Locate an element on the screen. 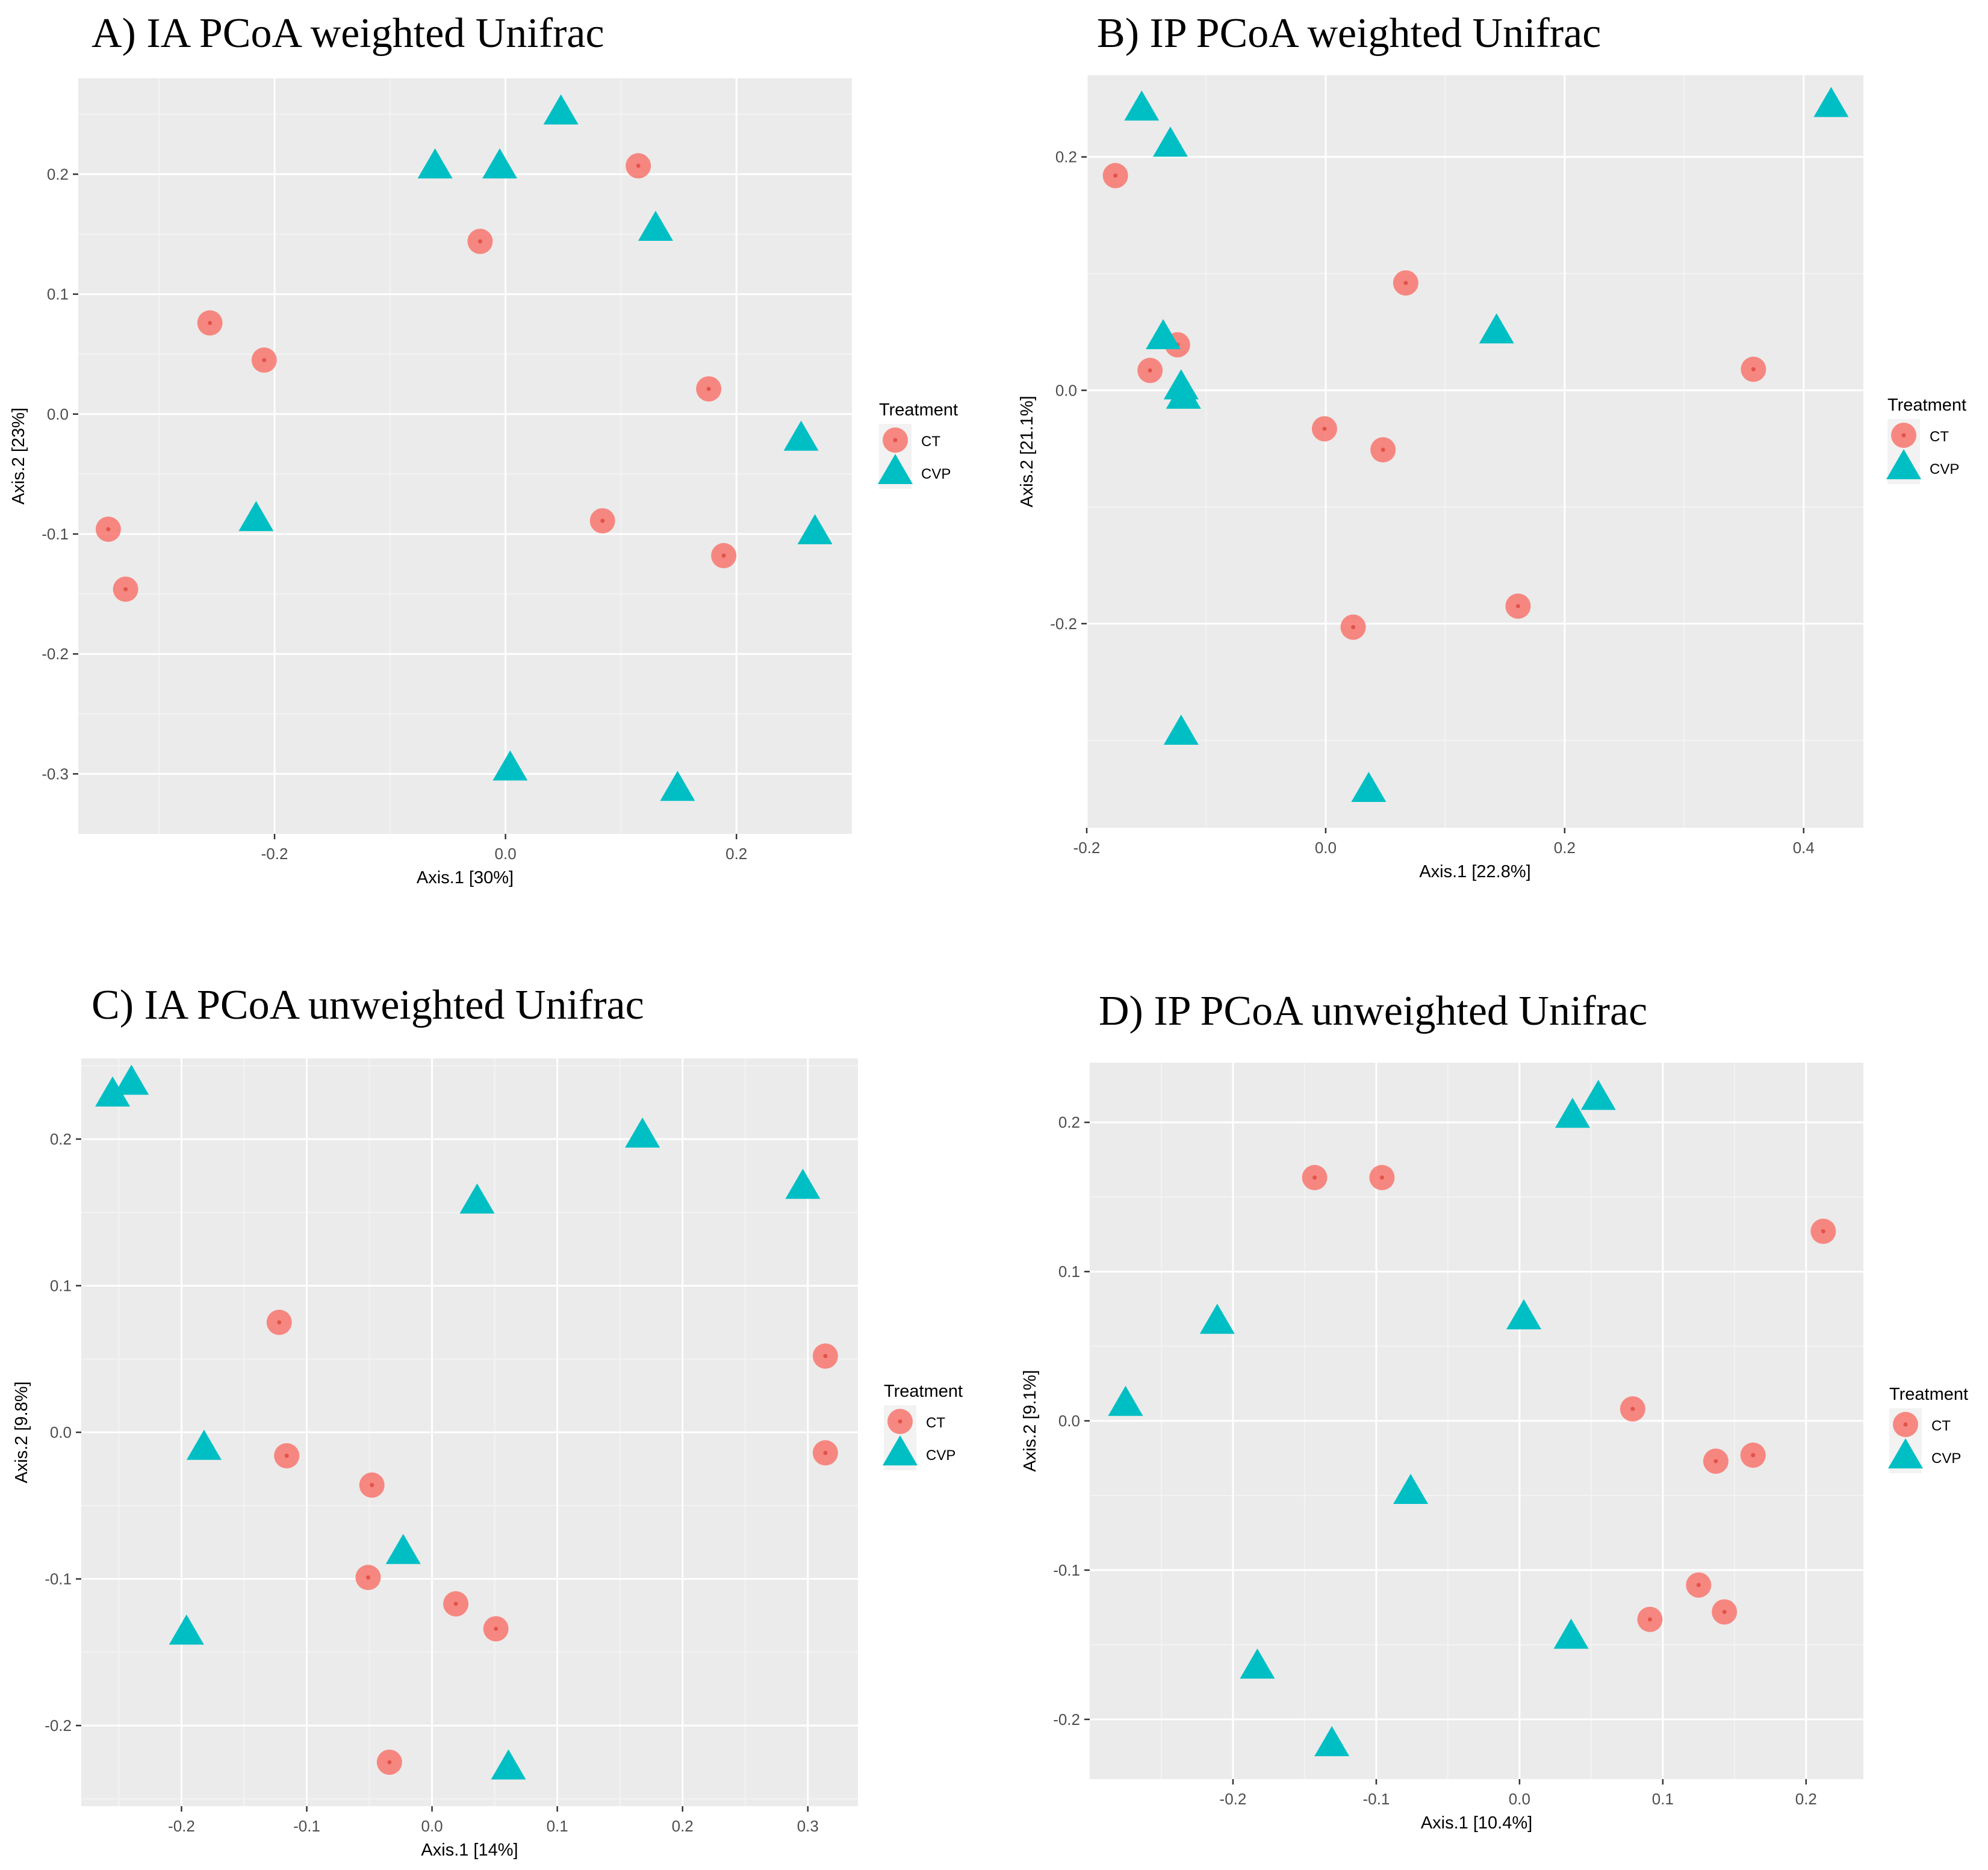 The image size is (1988, 1870). panel-title: C) IA PCoA unweighted Unifrac is located at coordinates (368, 1005).